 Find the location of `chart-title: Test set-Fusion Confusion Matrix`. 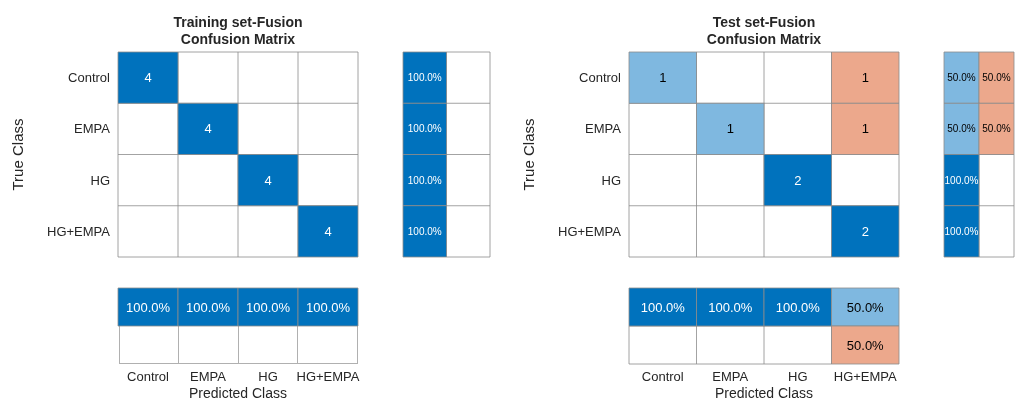

chart-title: Test set-Fusion Confusion Matrix is located at coordinates (764, 31).